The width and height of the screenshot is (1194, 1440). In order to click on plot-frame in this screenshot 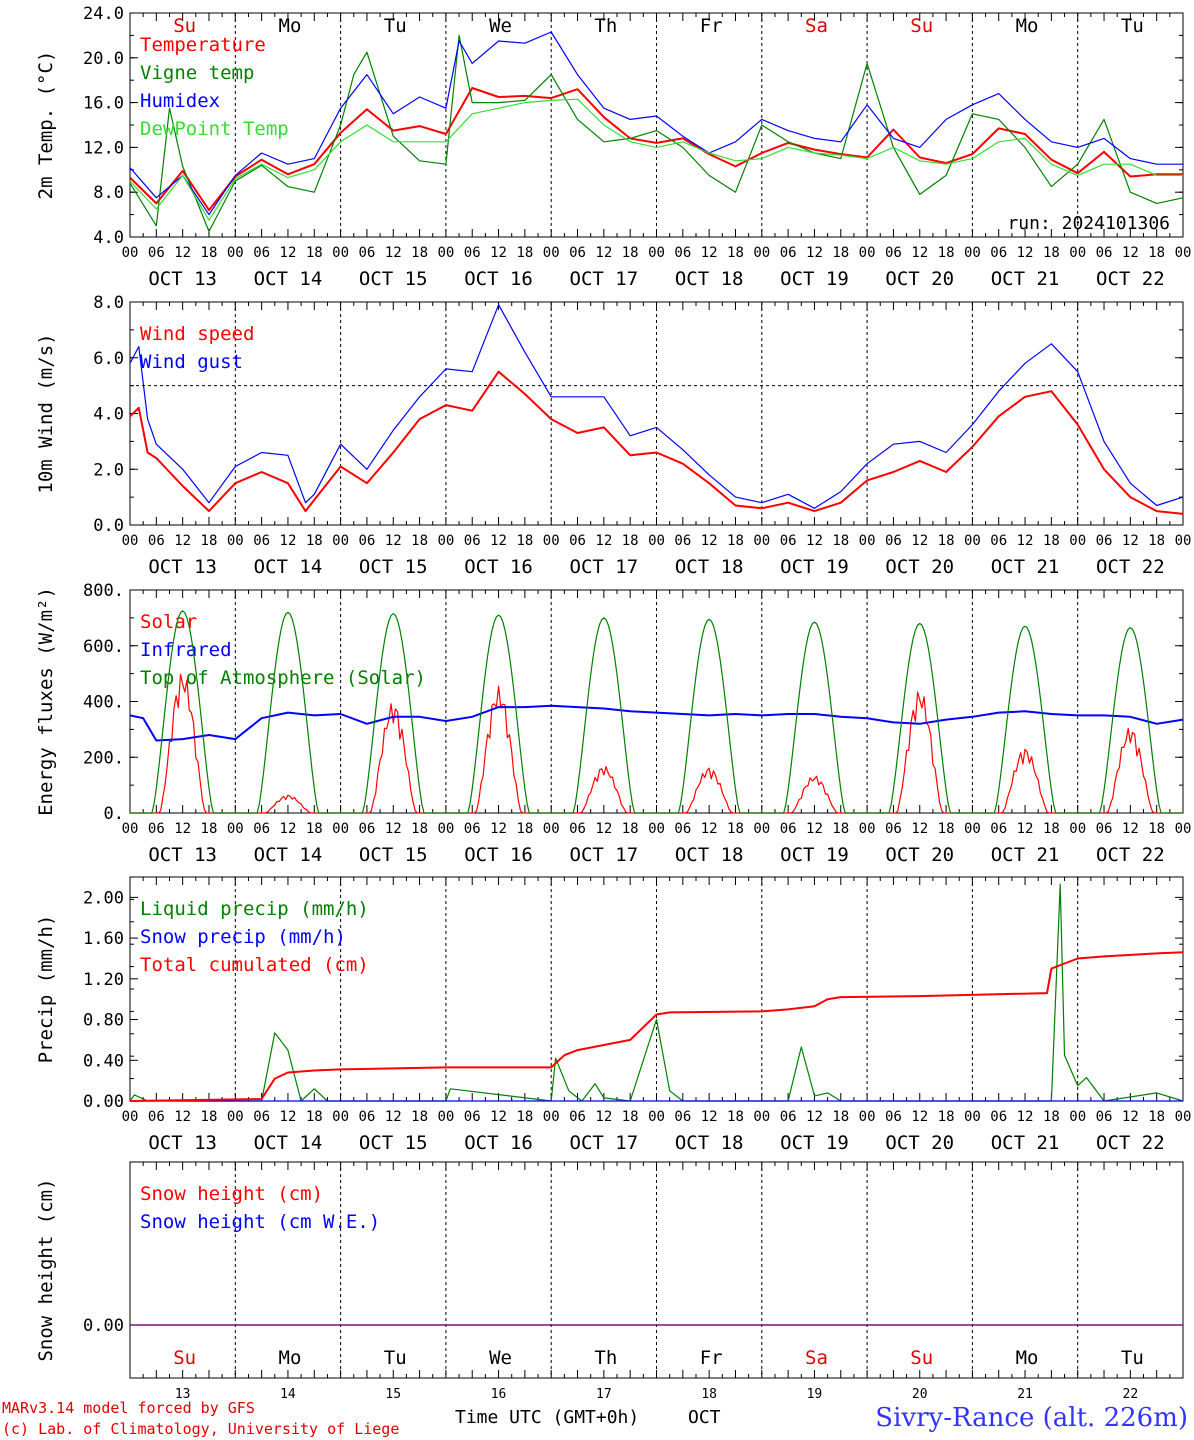, I will do `click(656, 701)`.